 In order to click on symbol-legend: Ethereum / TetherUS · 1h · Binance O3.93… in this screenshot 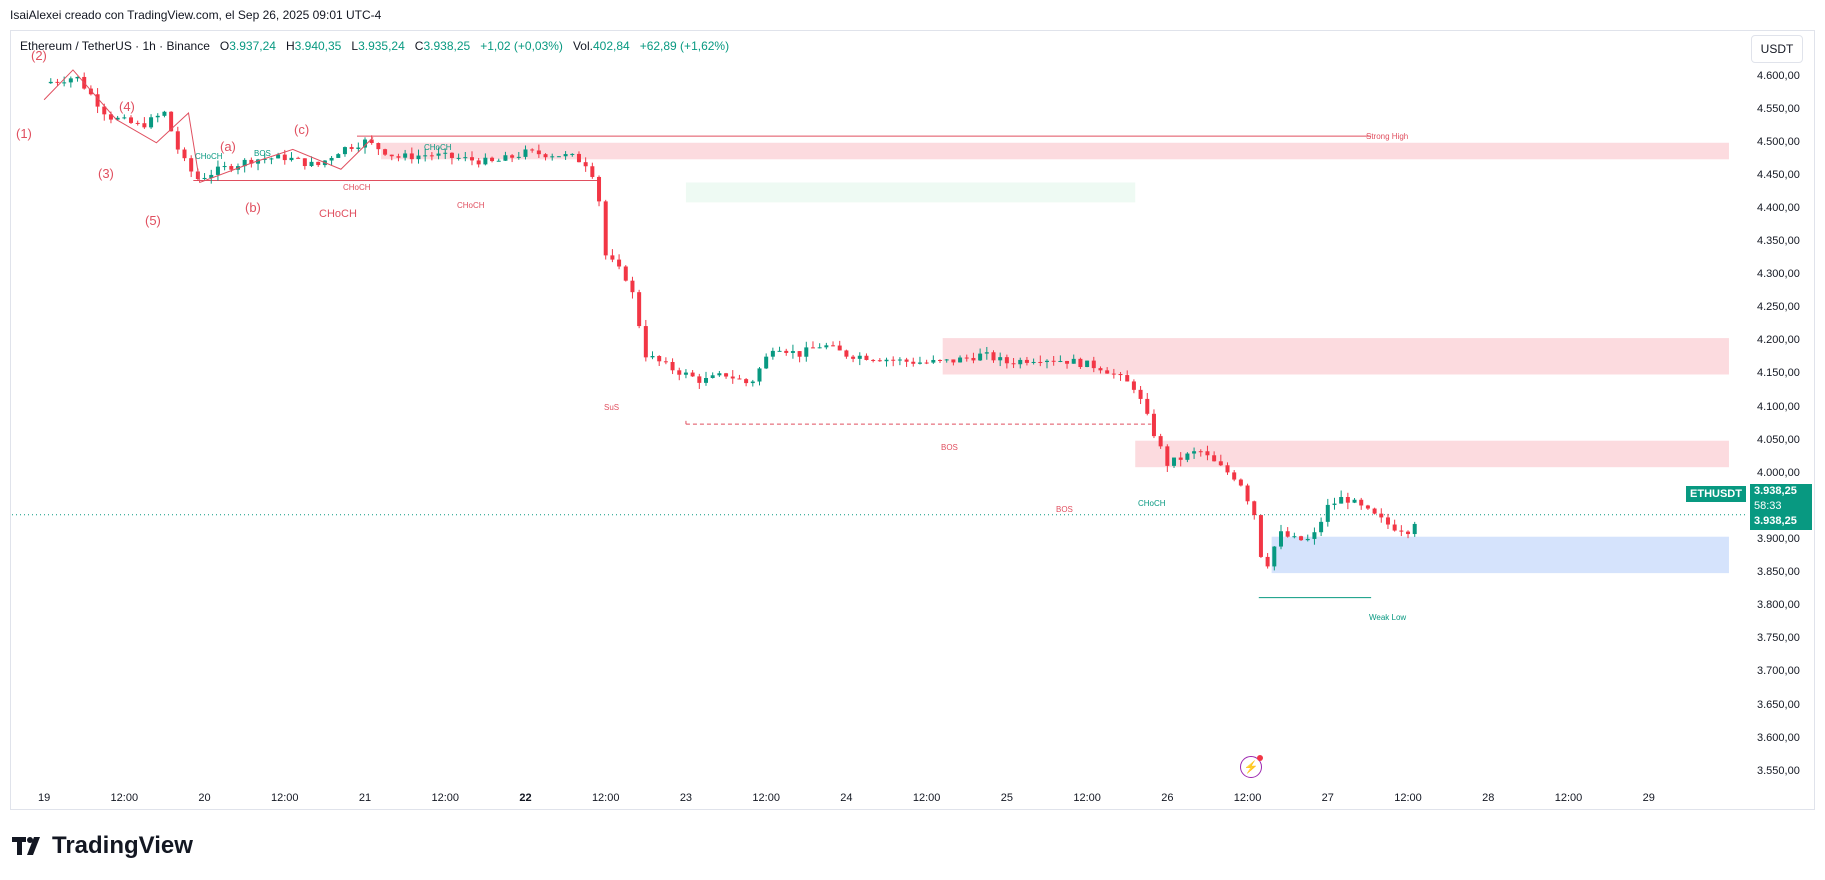, I will do `click(374, 46)`.